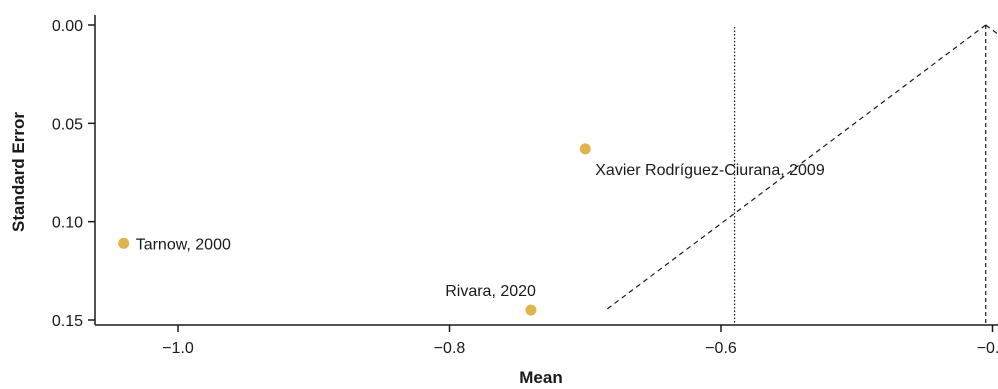 This screenshot has height=389, width=998. I want to click on y-tick-label: 0.00, so click(67, 26).